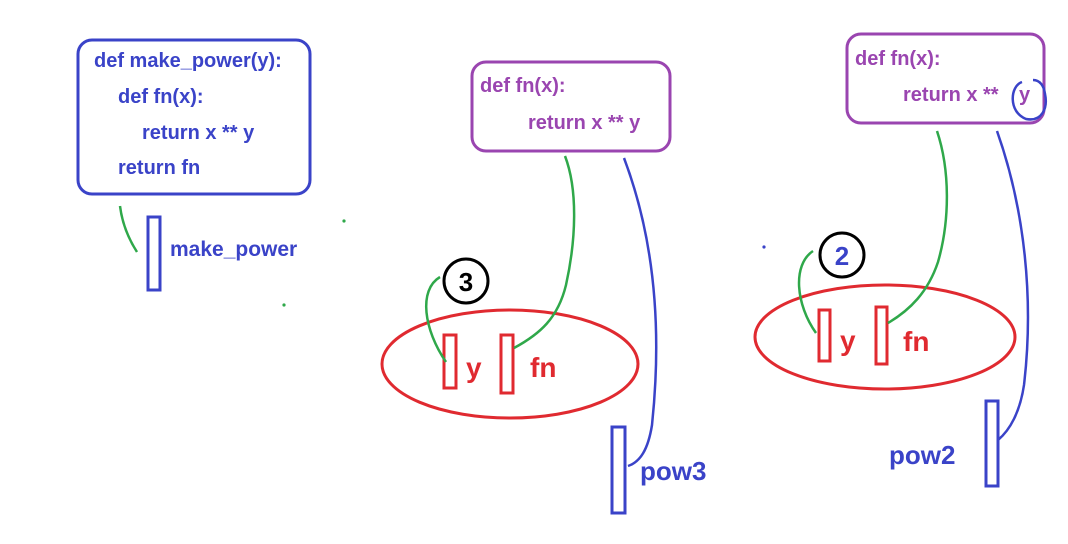 Image resolution: width=1068 pixels, height=544 pixels. Describe the element at coordinates (474, 367) in the screenshot. I see `frame-a-y-label: y` at that location.